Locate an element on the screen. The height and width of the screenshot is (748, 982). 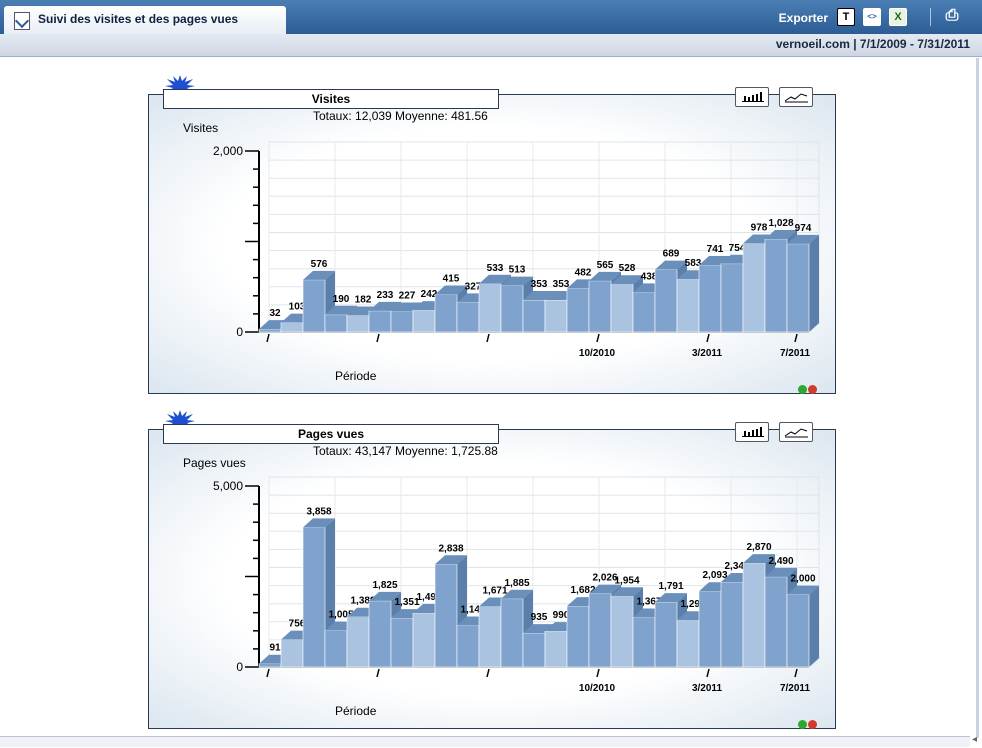
bar-value-label: 182 is located at coordinates (363, 300).